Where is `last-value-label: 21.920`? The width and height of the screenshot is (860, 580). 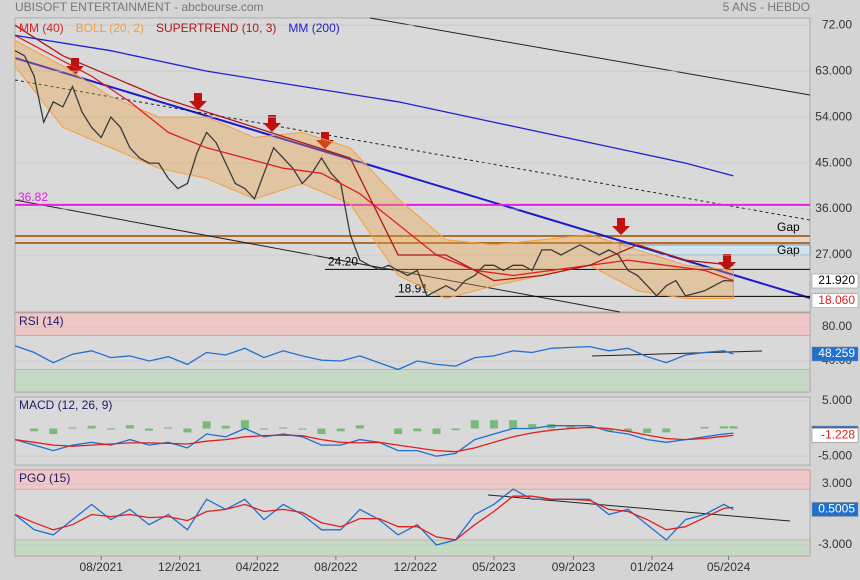
last-value-label: 21.920 is located at coordinates (836, 280).